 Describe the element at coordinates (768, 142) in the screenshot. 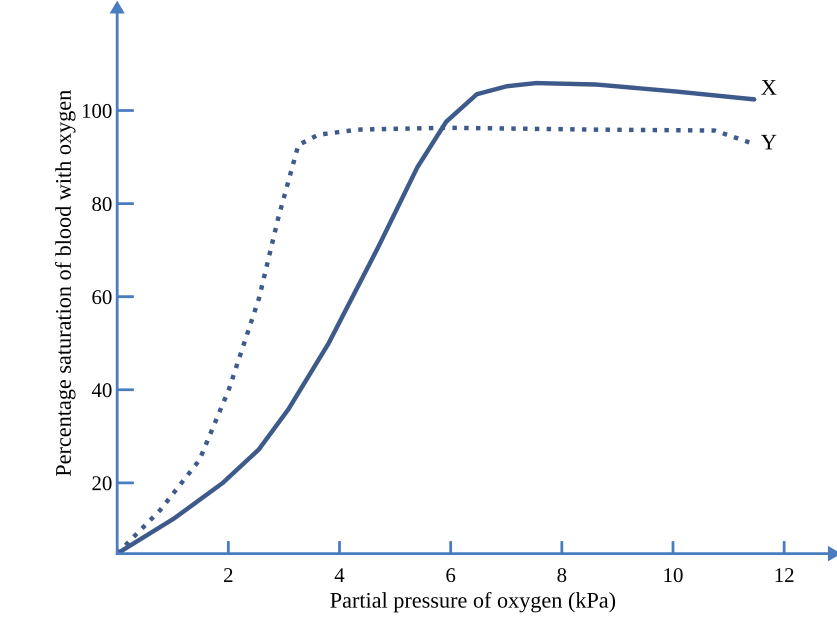

I see `series-label: Y` at that location.